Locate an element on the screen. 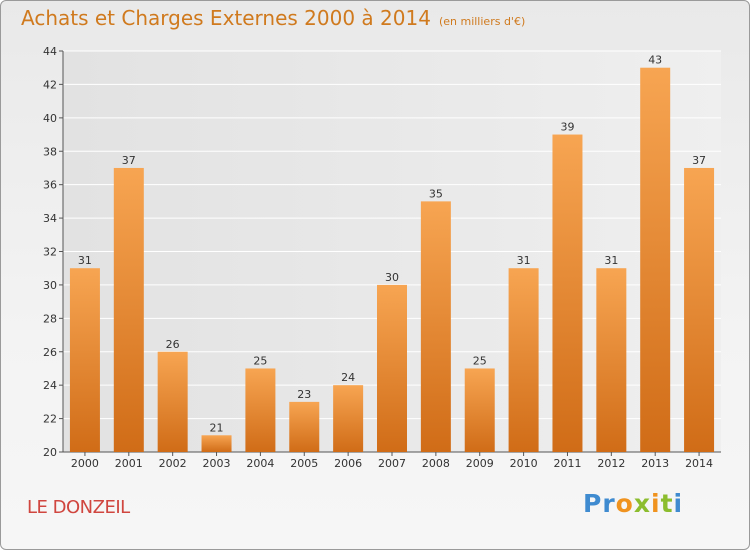 Image resolution: width=750 pixels, height=550 pixels. proxiti-logo: Proxiti is located at coordinates (633, 503).